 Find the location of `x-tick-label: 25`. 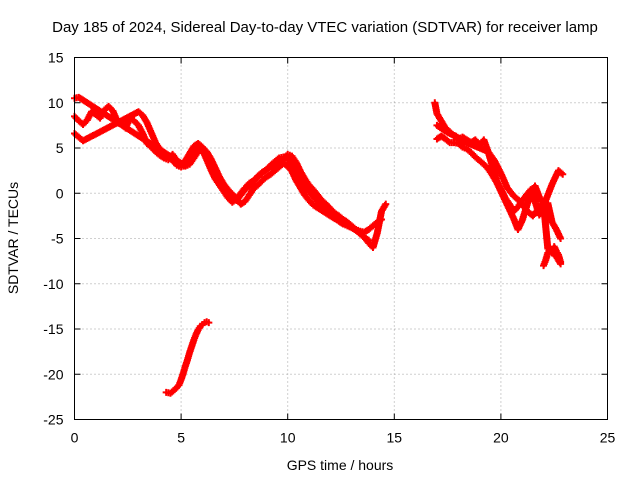

x-tick-label: 25 is located at coordinates (608, 438).